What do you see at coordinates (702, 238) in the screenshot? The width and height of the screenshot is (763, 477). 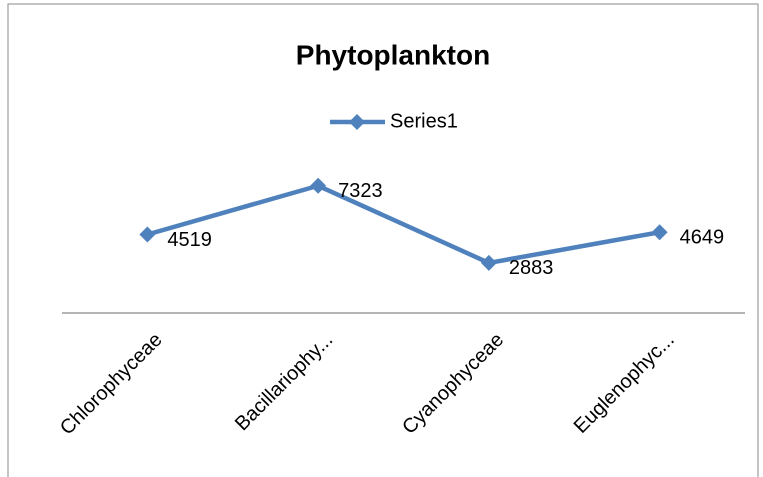 I see `data-label: 4649` at bounding box center [702, 238].